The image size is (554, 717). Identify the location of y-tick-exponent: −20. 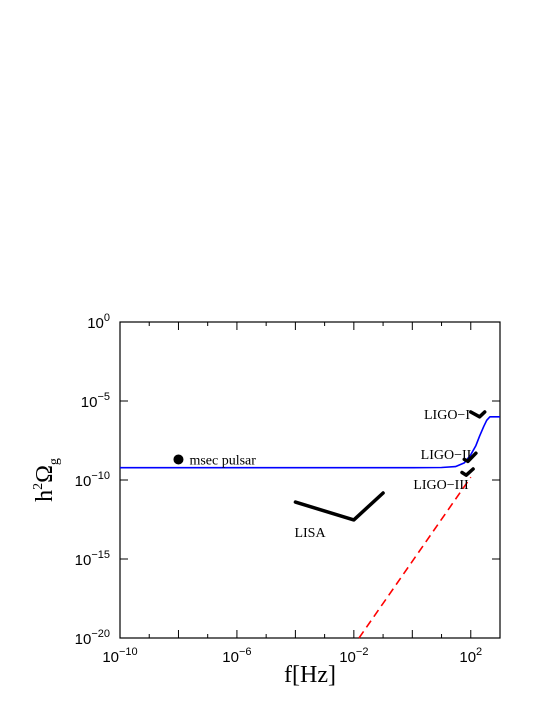
(100, 634).